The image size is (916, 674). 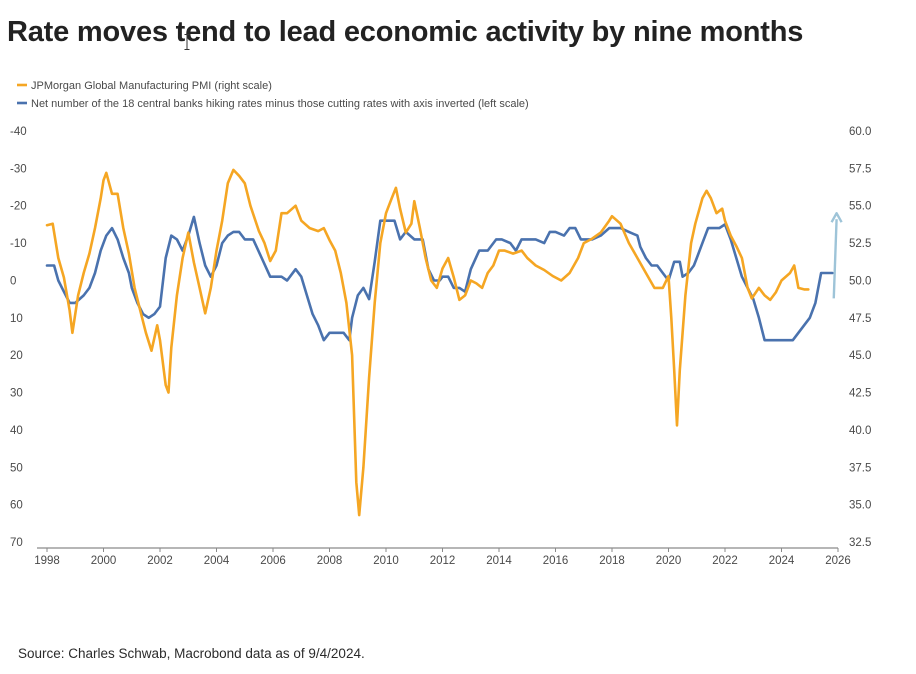 I want to click on x-tick-label: 2022, so click(x=725, y=561).